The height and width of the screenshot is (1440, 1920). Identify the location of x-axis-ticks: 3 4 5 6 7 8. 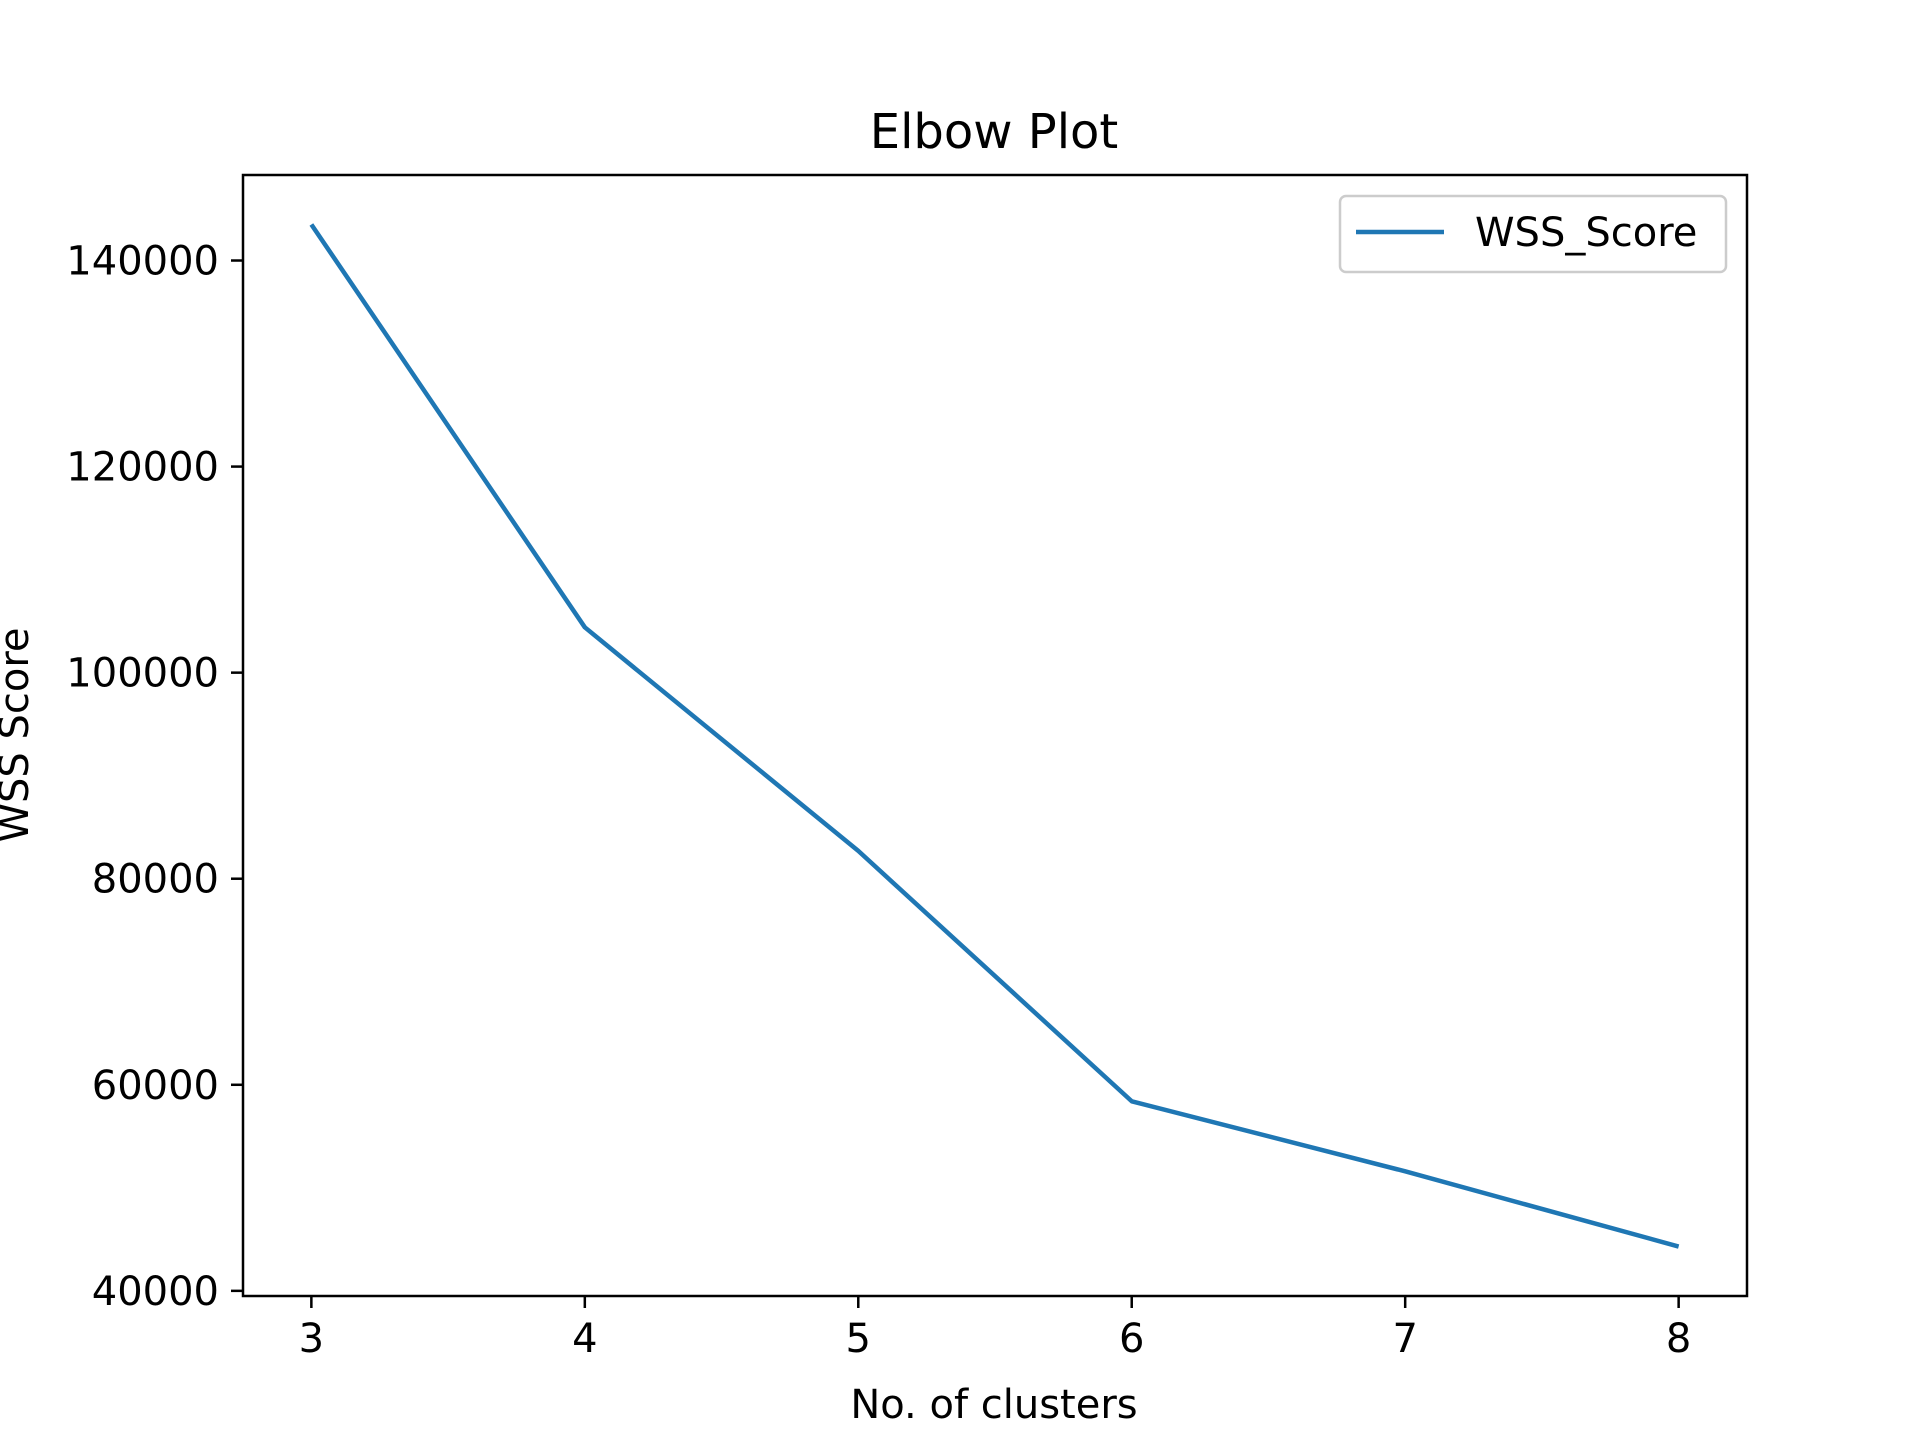
(995, 1329).